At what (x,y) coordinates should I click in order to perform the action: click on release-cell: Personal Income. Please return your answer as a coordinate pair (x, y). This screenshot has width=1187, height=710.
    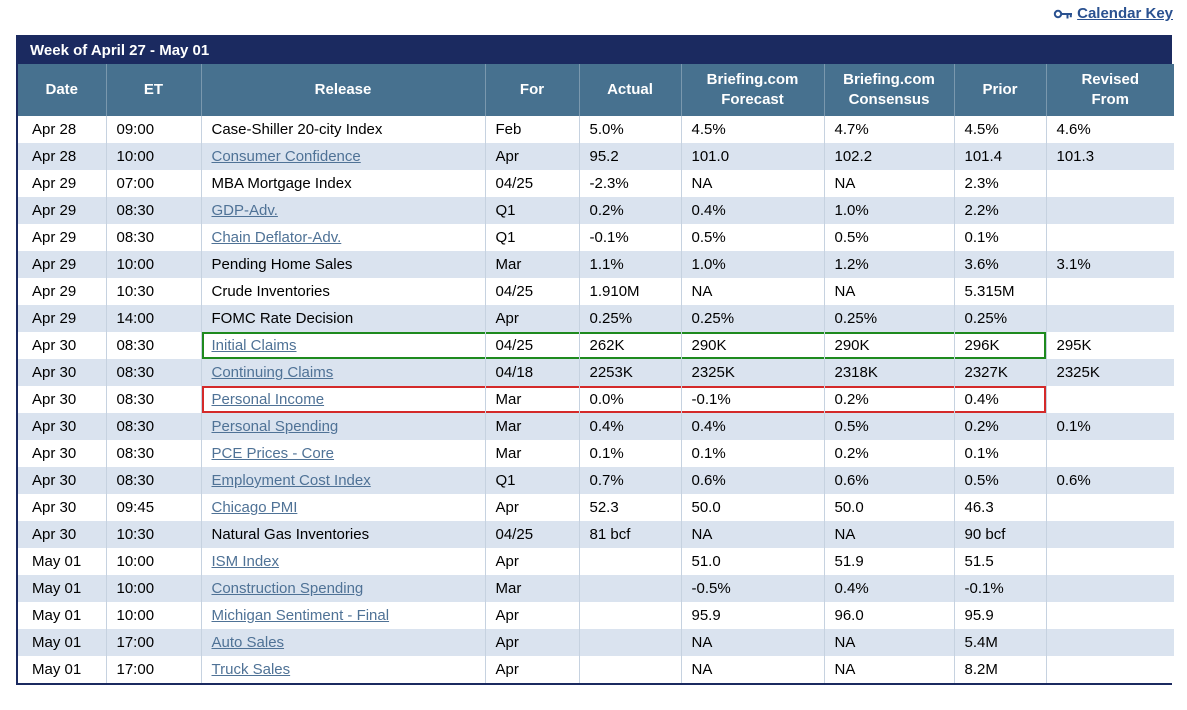
    Looking at the image, I should click on (342, 399).